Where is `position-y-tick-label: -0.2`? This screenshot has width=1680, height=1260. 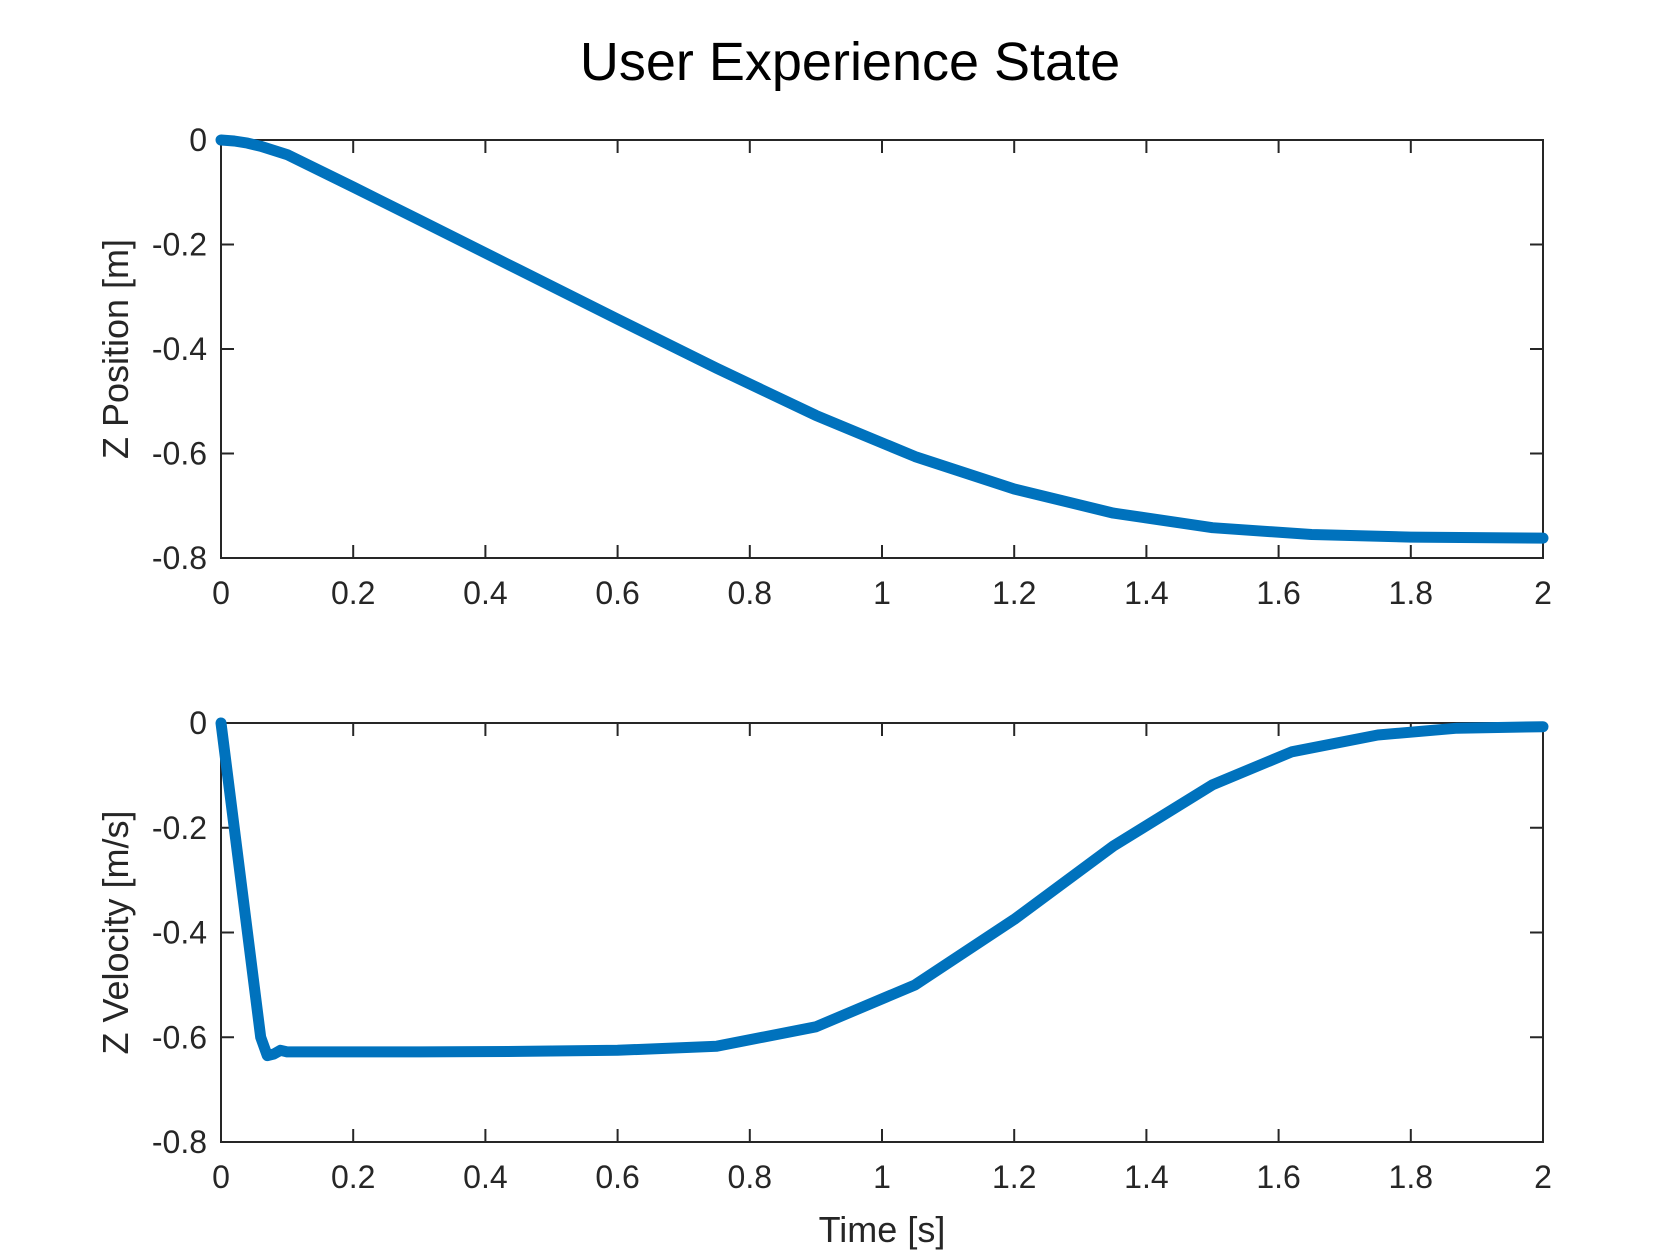 position-y-tick-label: -0.2 is located at coordinates (179, 245).